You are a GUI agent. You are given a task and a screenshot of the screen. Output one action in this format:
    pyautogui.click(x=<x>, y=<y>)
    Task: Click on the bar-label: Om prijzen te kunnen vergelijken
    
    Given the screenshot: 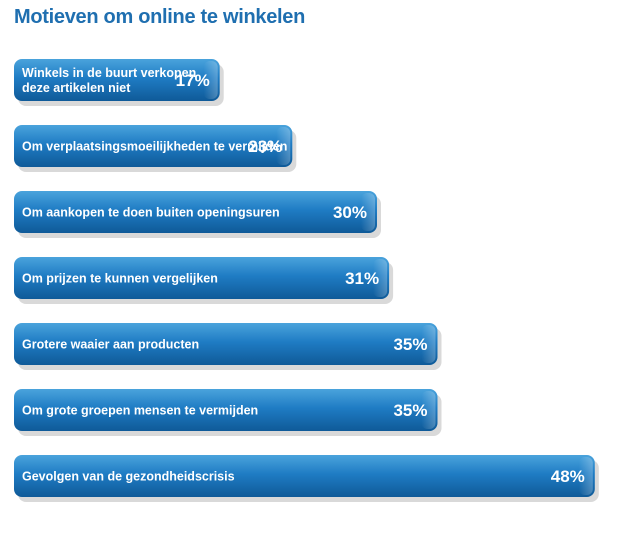 What is the action you would take?
    pyautogui.click(x=120, y=279)
    